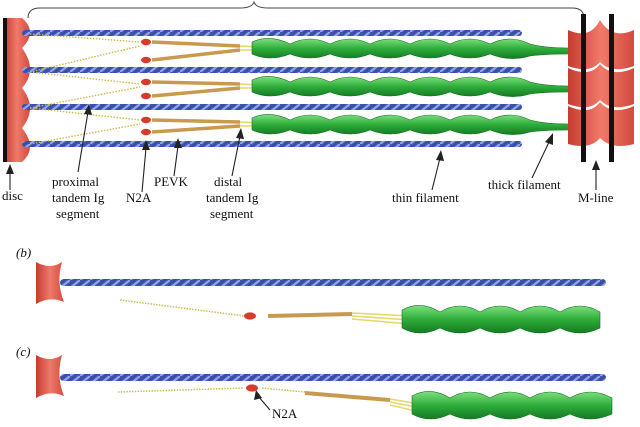 This screenshot has height=427, width=640. Describe the element at coordinates (232, 213) in the screenshot. I see `label-distal-3: segment` at that location.